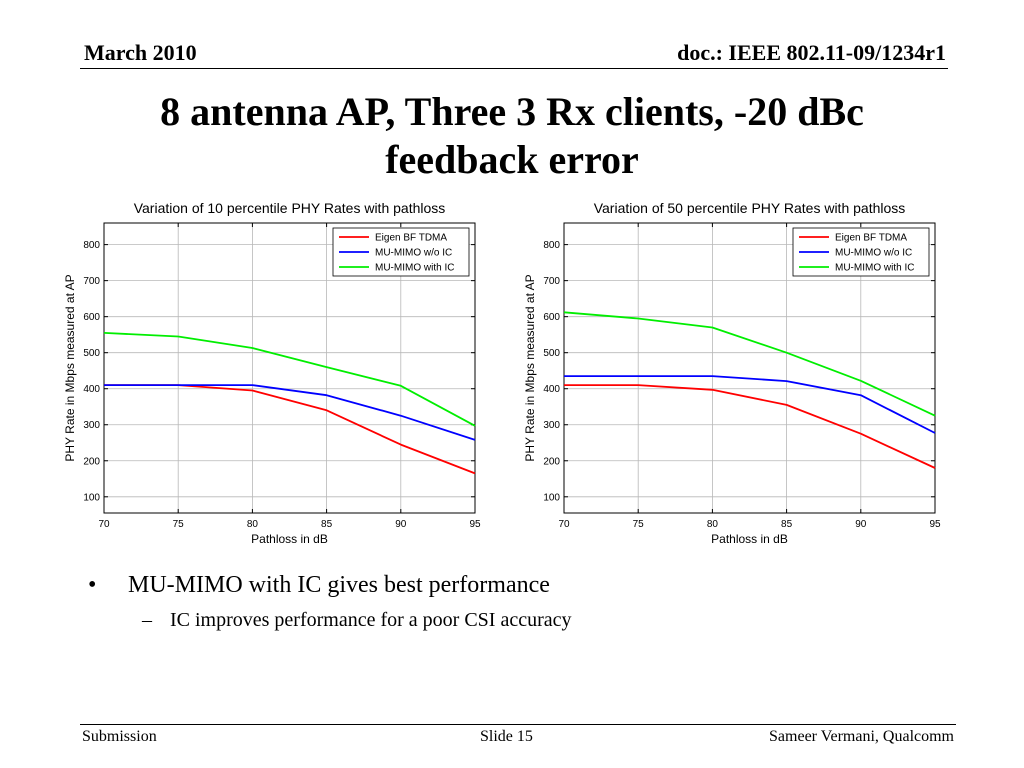 The image size is (1024, 768). I want to click on slide-title-line2: feedback error, so click(512, 159).